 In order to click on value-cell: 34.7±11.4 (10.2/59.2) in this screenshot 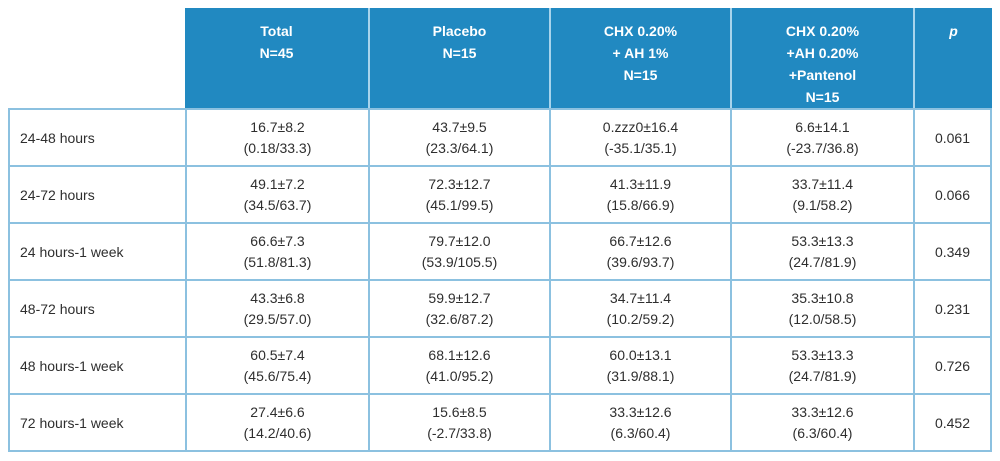, I will do `click(639, 309)`.